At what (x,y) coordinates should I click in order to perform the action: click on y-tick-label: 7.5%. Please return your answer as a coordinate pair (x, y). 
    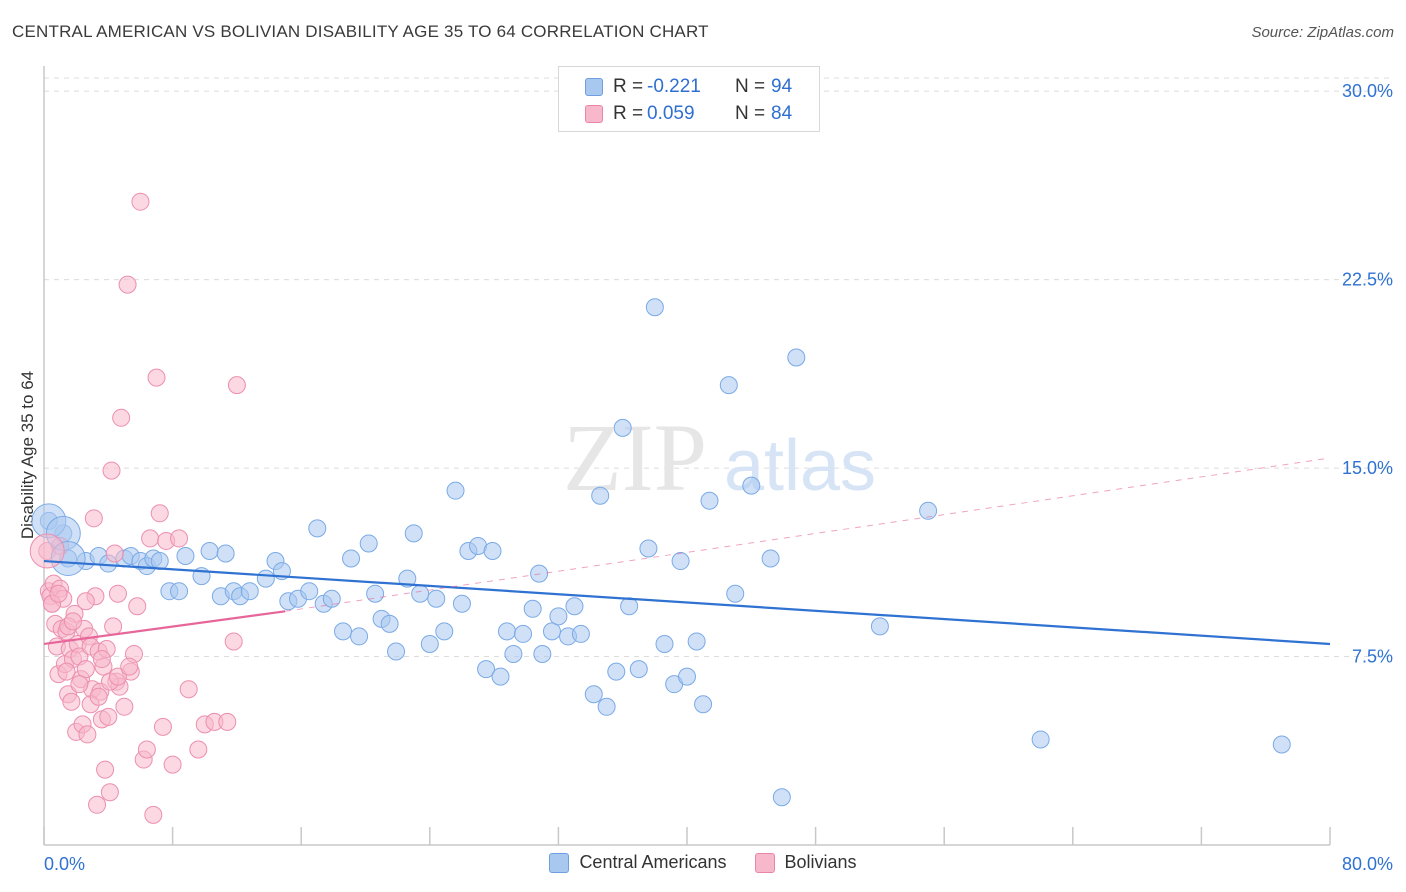
    Looking at the image, I should click on (1372, 657).